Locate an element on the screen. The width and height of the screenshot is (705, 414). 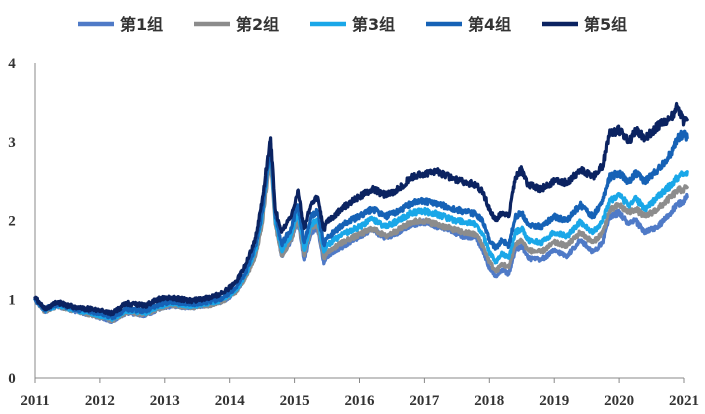
legend: 第1组 第2组 第3组 第4组 第5组 is located at coordinates (352, 24).